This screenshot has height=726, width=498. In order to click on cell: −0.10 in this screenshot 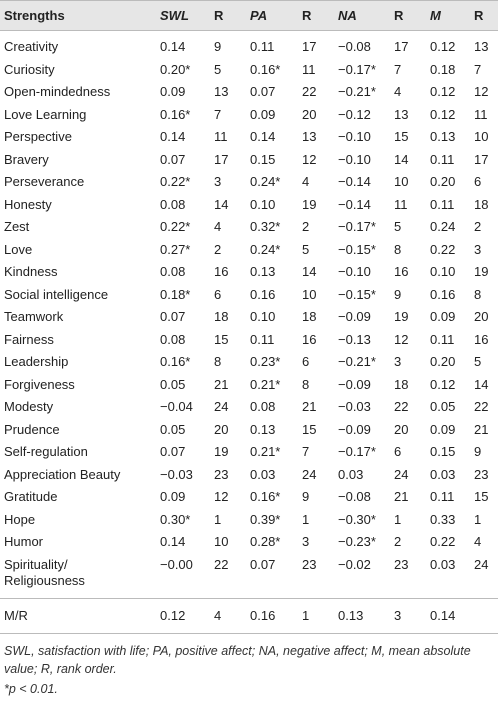, I will do `click(354, 159)`.